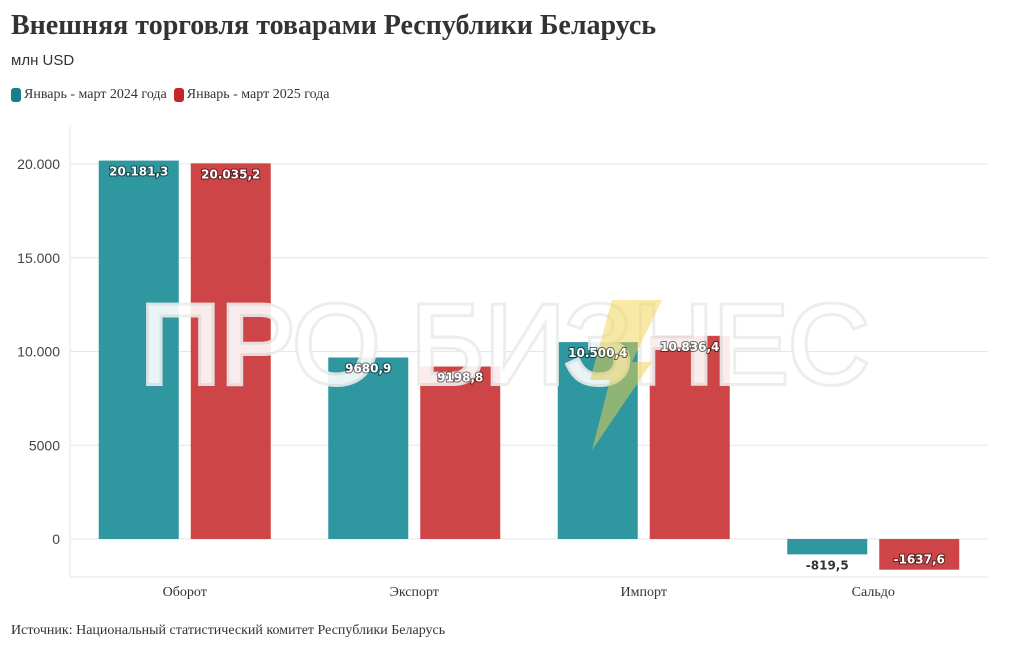 The width and height of the screenshot is (1020, 650). I want to click on y-tick-label: 20.000, so click(38, 164).